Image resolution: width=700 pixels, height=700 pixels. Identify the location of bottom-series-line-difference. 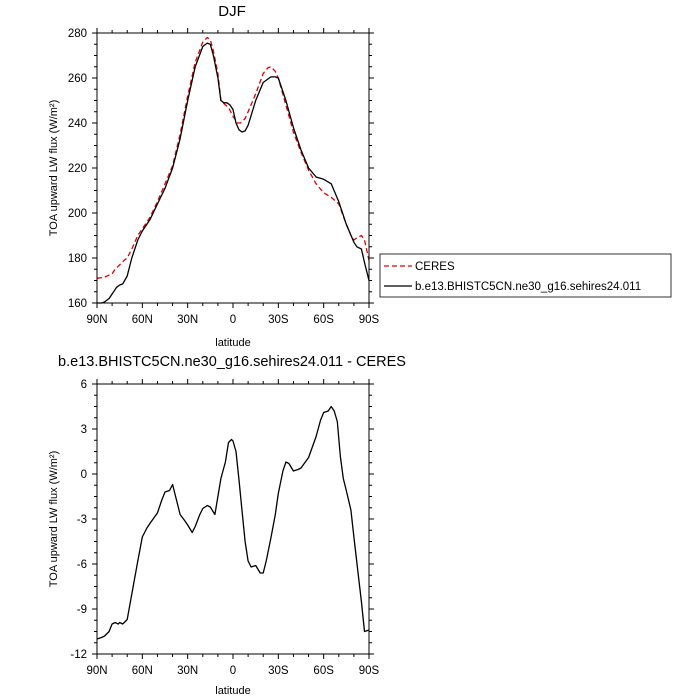
(233, 522).